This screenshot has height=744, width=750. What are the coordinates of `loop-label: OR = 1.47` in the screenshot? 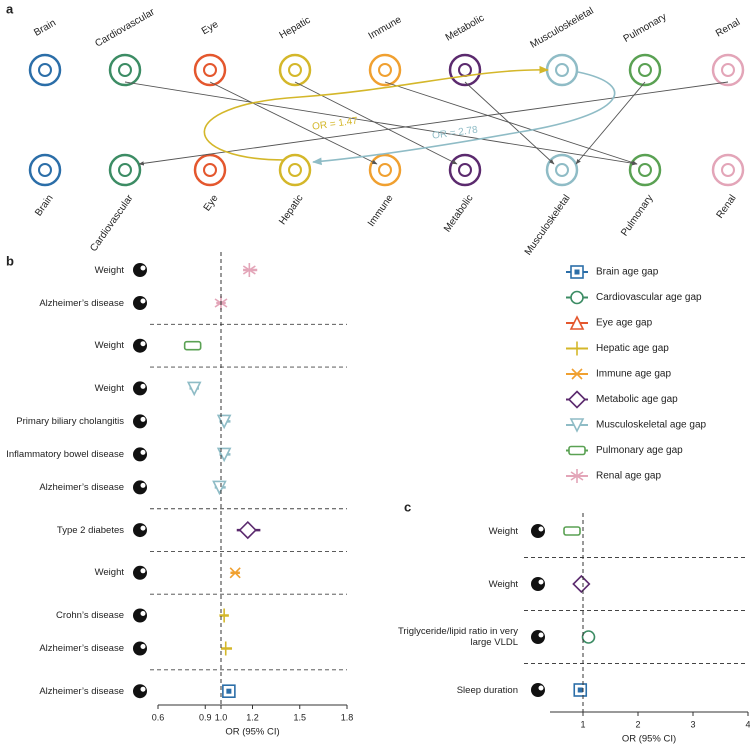 It's located at (335, 123).